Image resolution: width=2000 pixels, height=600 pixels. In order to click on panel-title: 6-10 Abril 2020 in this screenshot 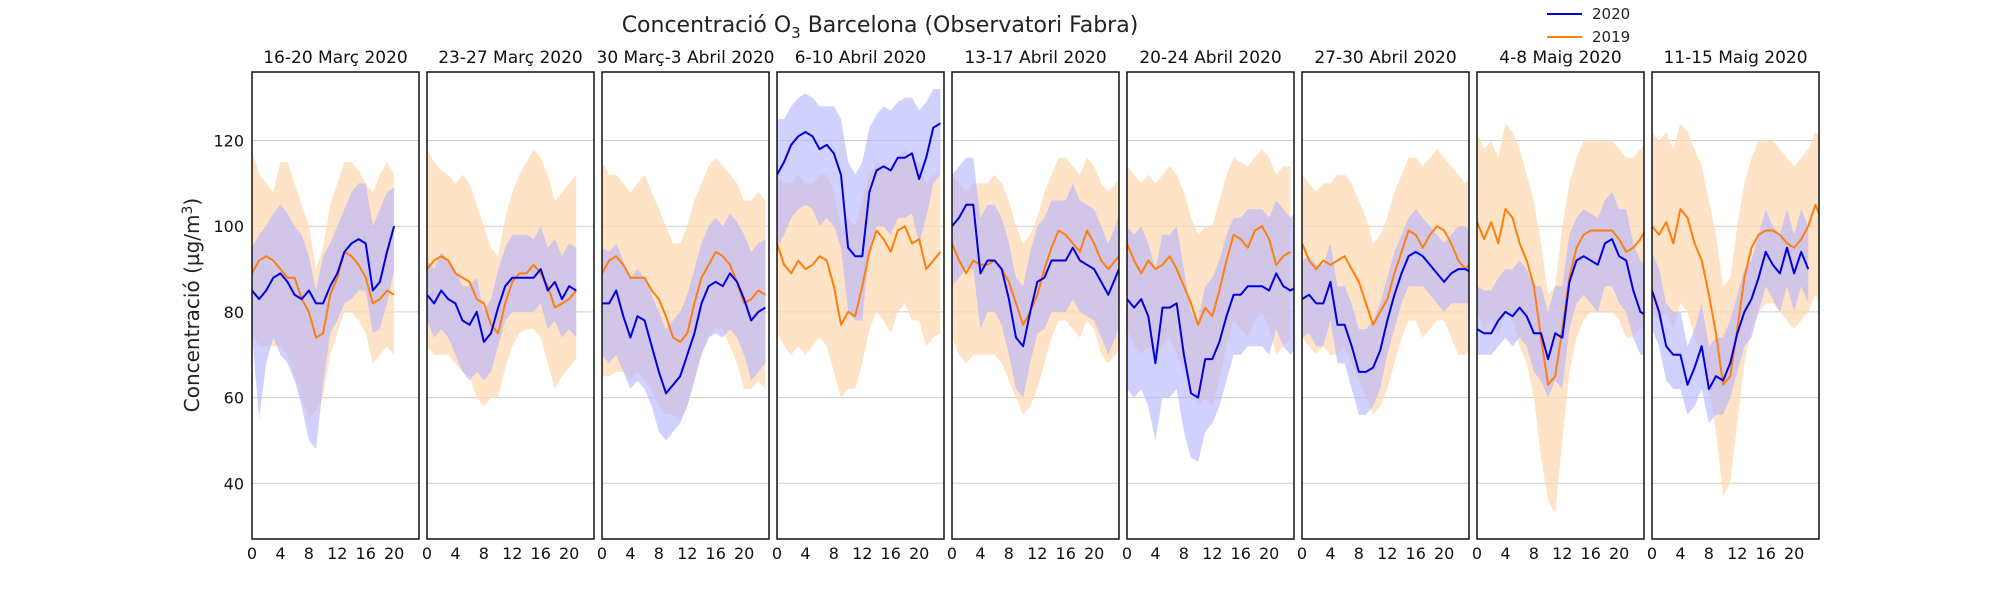, I will do `click(861, 58)`.